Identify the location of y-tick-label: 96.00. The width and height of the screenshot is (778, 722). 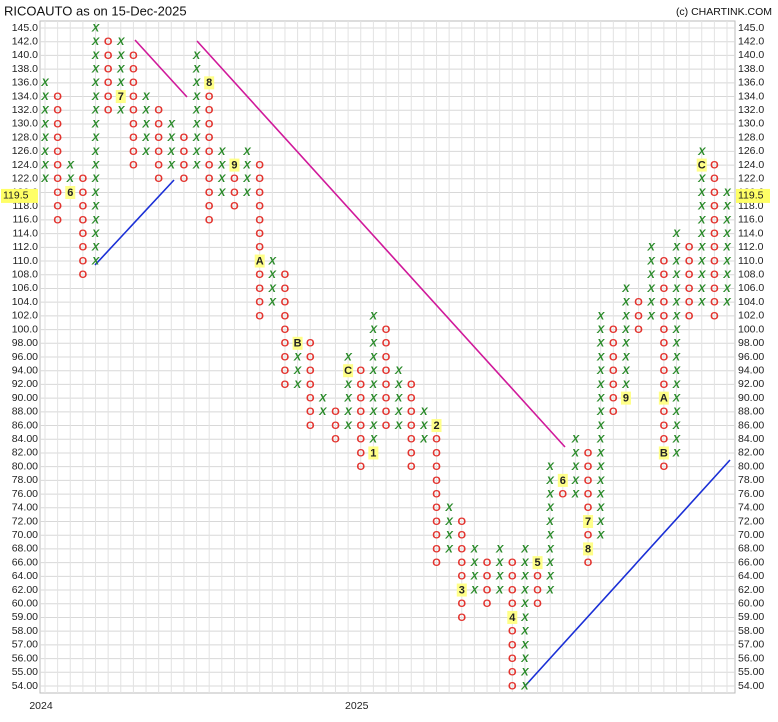
(25, 357).